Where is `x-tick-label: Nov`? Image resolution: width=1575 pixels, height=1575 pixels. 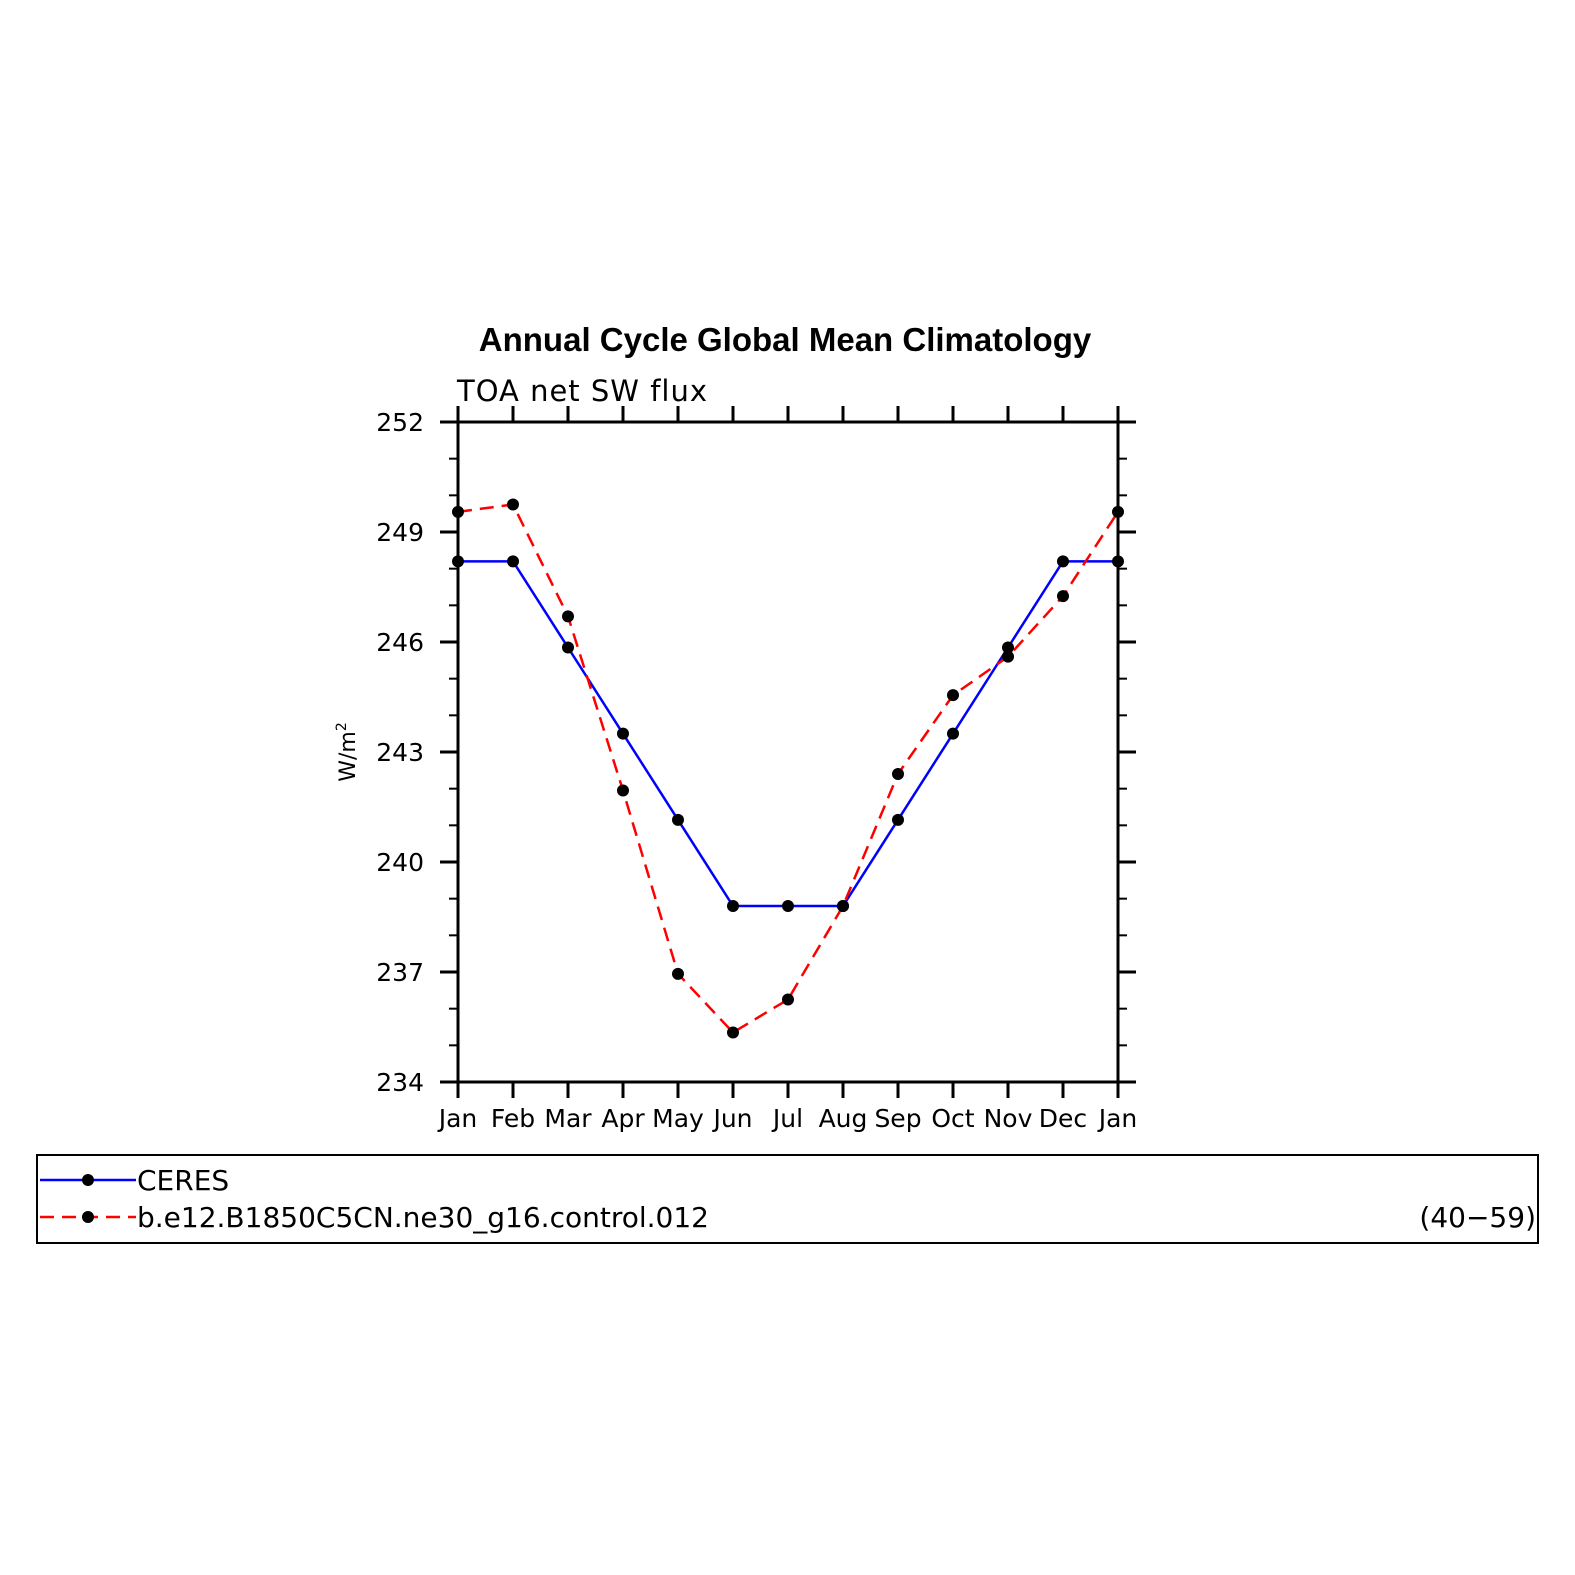 x-tick-label: Nov is located at coordinates (1008, 1118).